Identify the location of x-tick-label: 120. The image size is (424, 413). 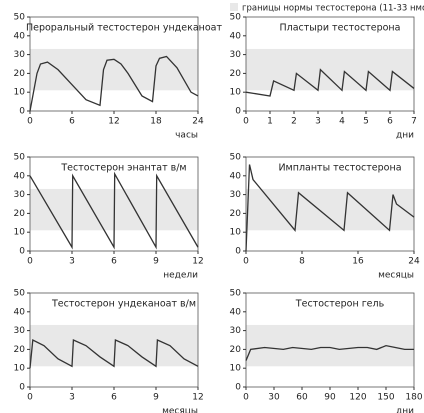
(357, 398).